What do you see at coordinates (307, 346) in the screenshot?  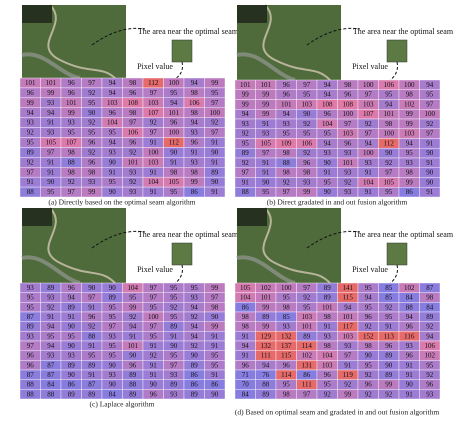 I see `pixel-value: 114` at bounding box center [307, 346].